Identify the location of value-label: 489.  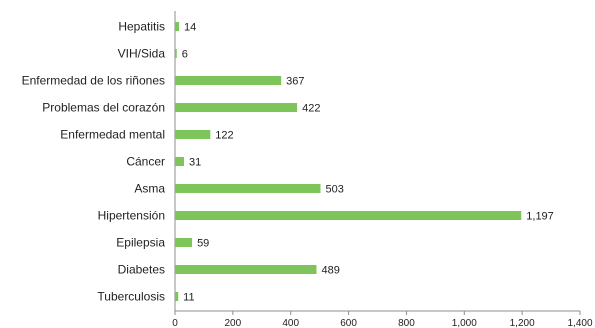
(330, 271).